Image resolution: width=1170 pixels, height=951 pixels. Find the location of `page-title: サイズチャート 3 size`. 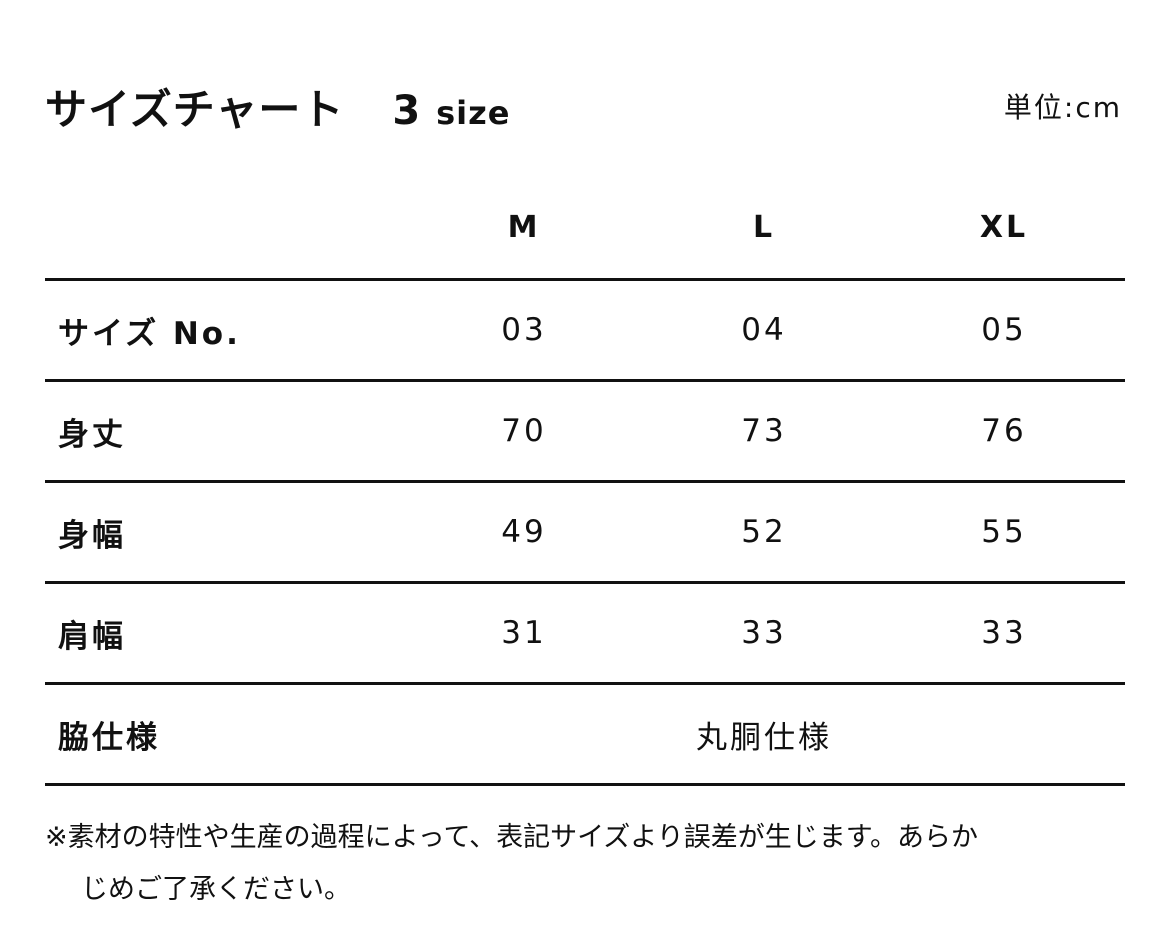

page-title: サイズチャート 3 size is located at coordinates (277, 106).